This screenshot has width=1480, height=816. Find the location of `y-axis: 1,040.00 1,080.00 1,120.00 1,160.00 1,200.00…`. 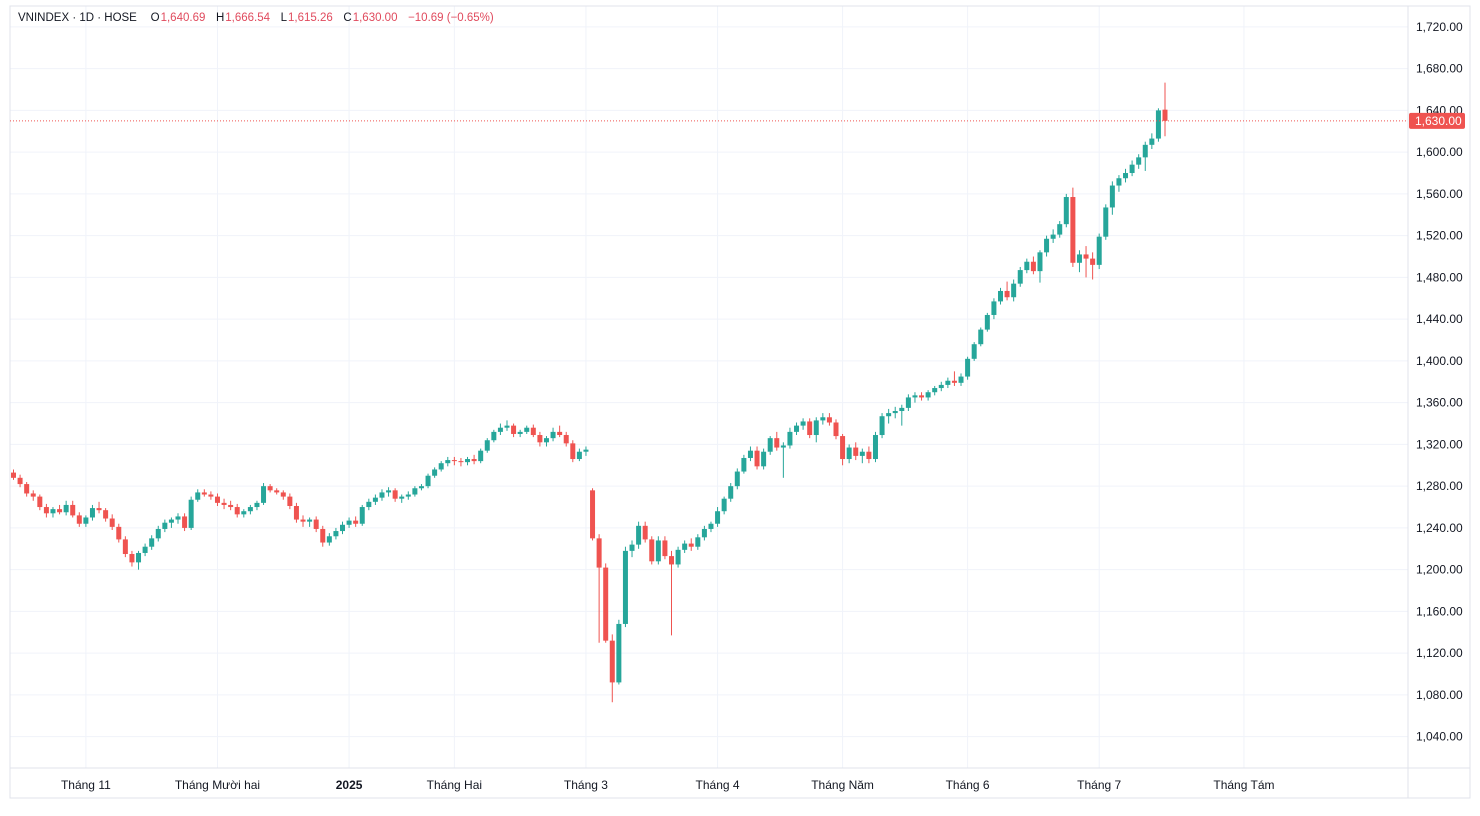

y-axis: 1,040.00 1,080.00 1,120.00 1,160.00 1,200.00… is located at coordinates (1439, 382).